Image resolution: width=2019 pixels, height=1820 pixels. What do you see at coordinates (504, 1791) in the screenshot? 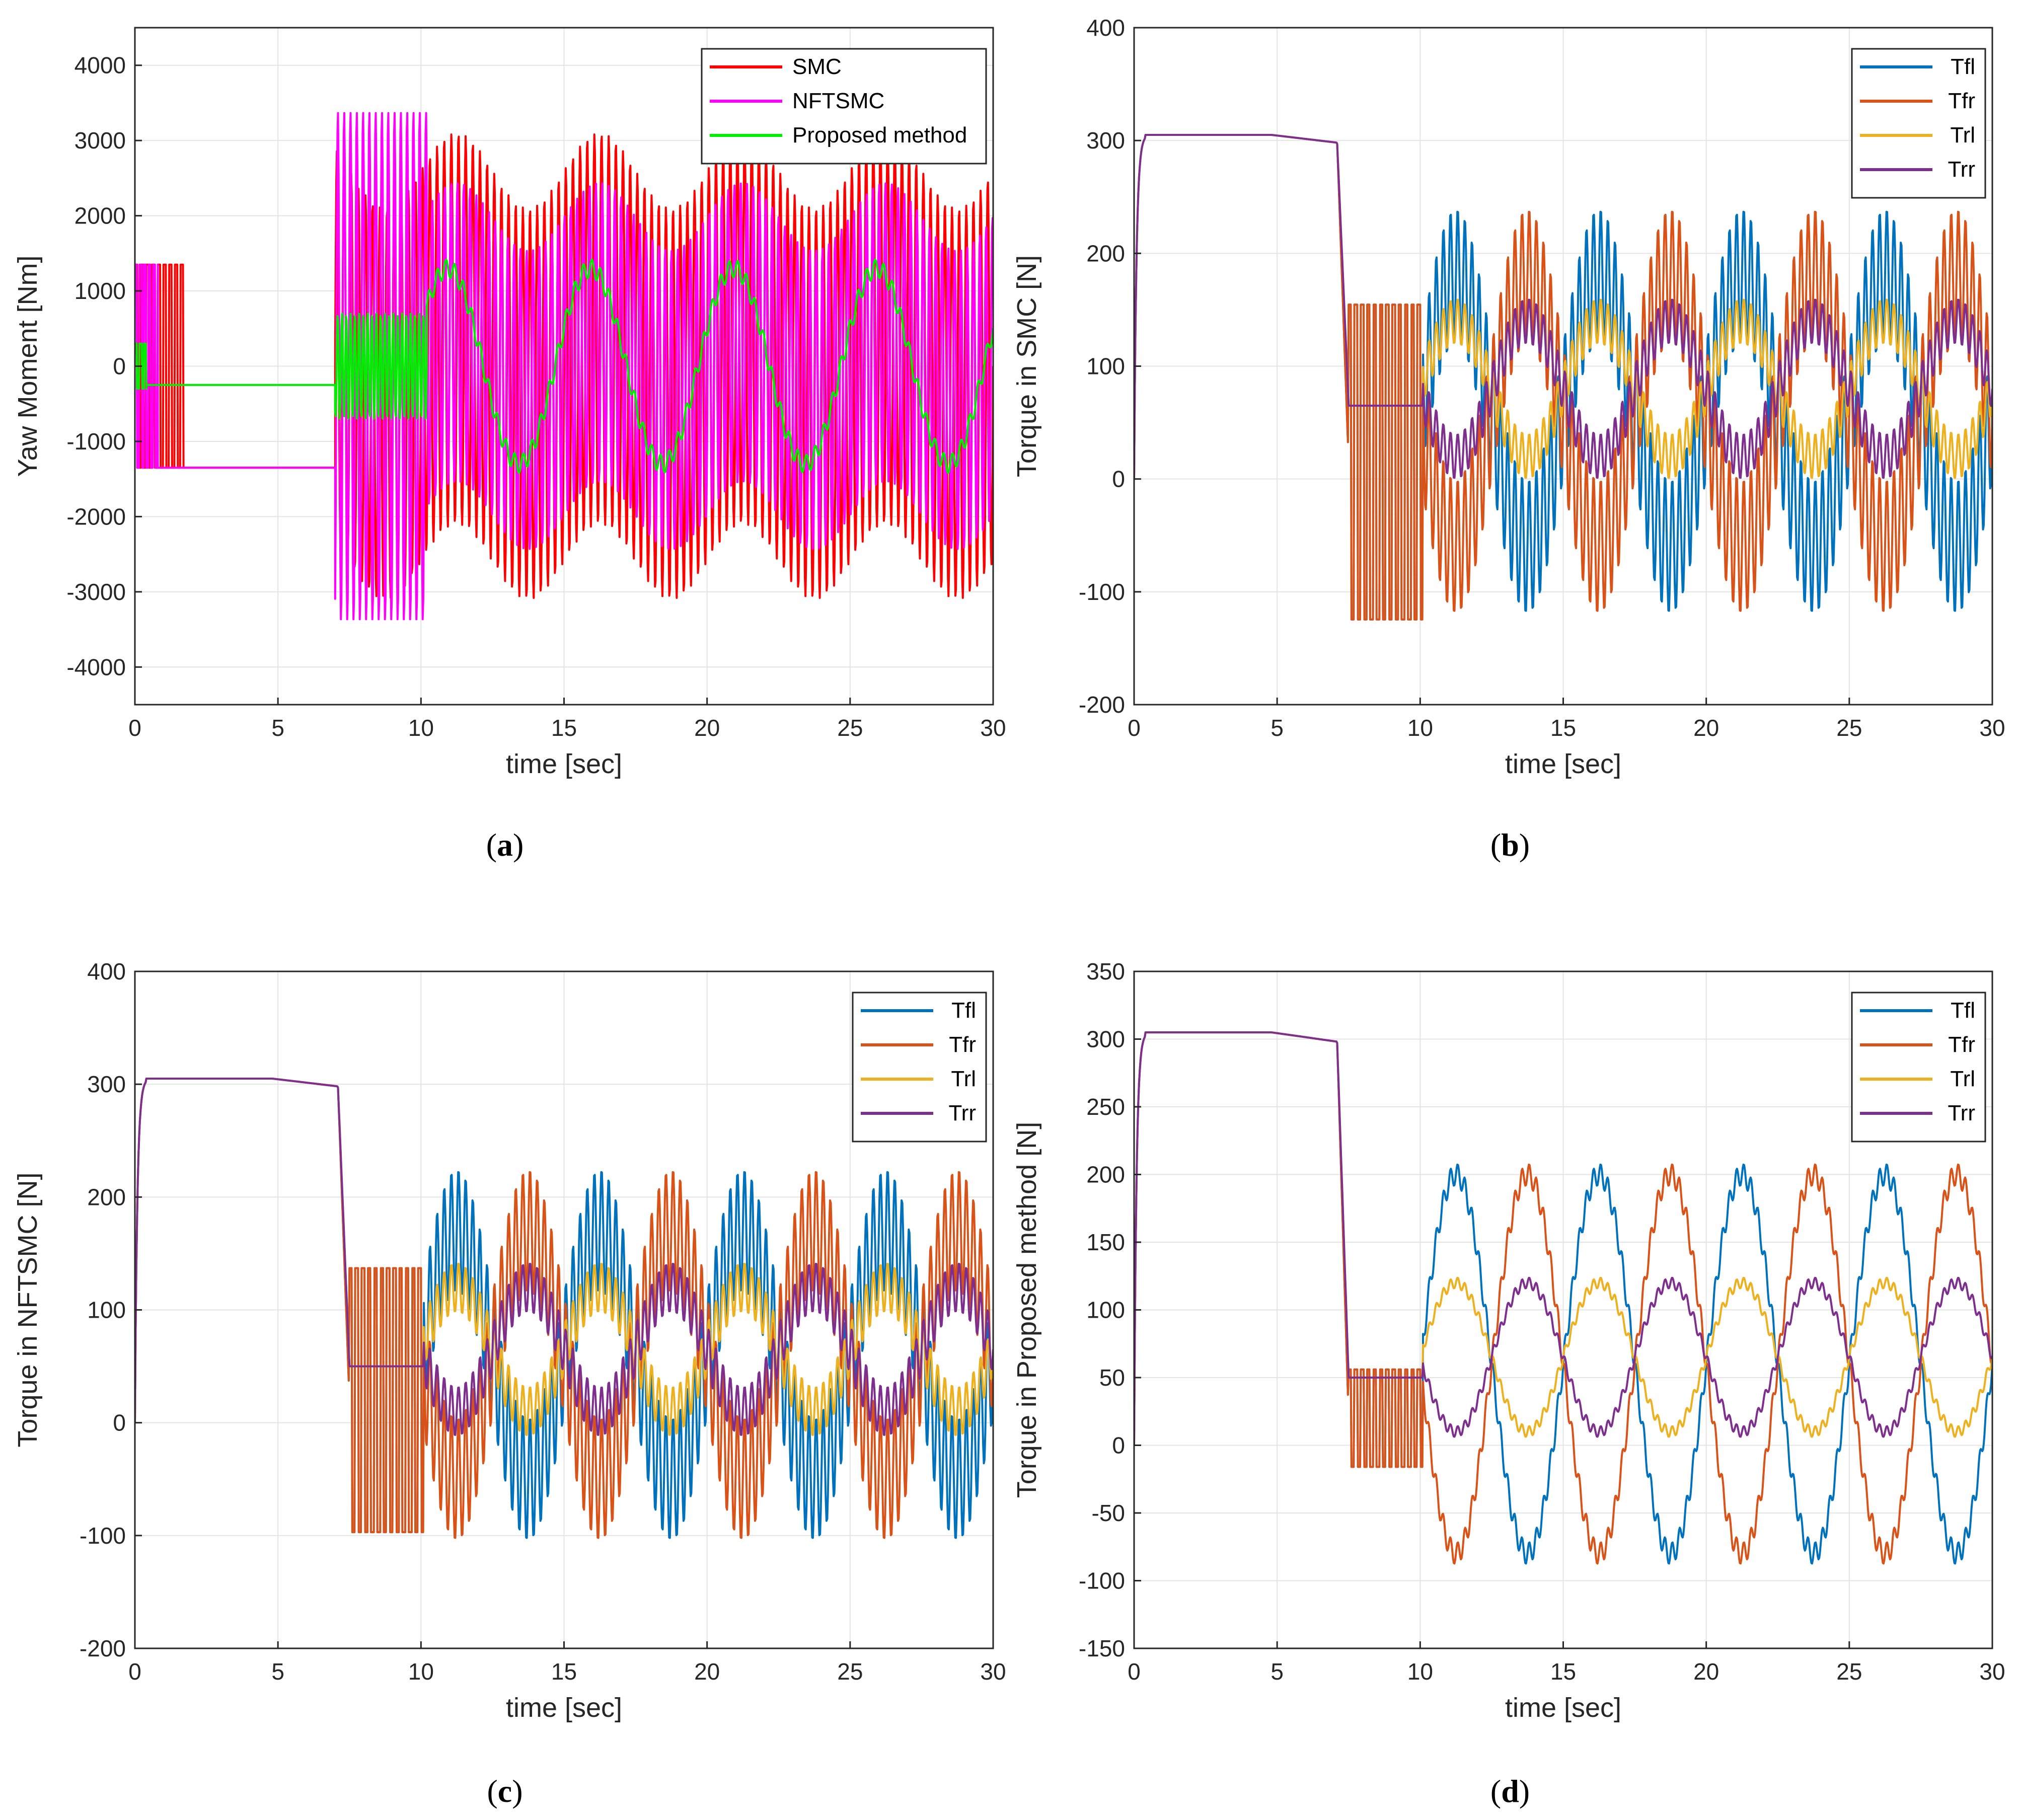
I see `panel-caption: (c)` at bounding box center [504, 1791].